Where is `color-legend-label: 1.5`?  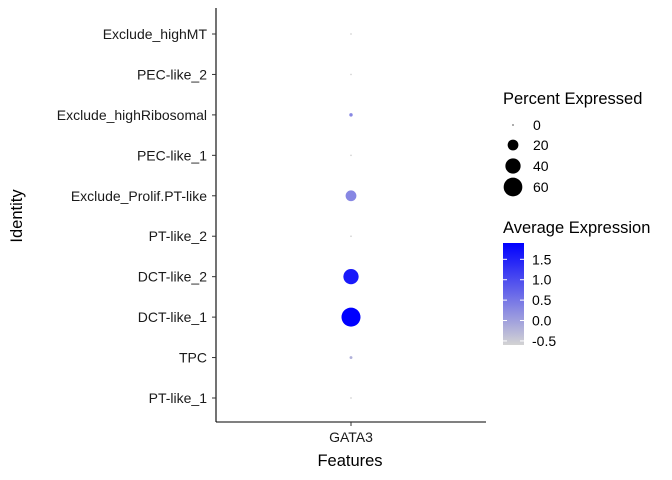 color-legend-label: 1.5 is located at coordinates (542, 259).